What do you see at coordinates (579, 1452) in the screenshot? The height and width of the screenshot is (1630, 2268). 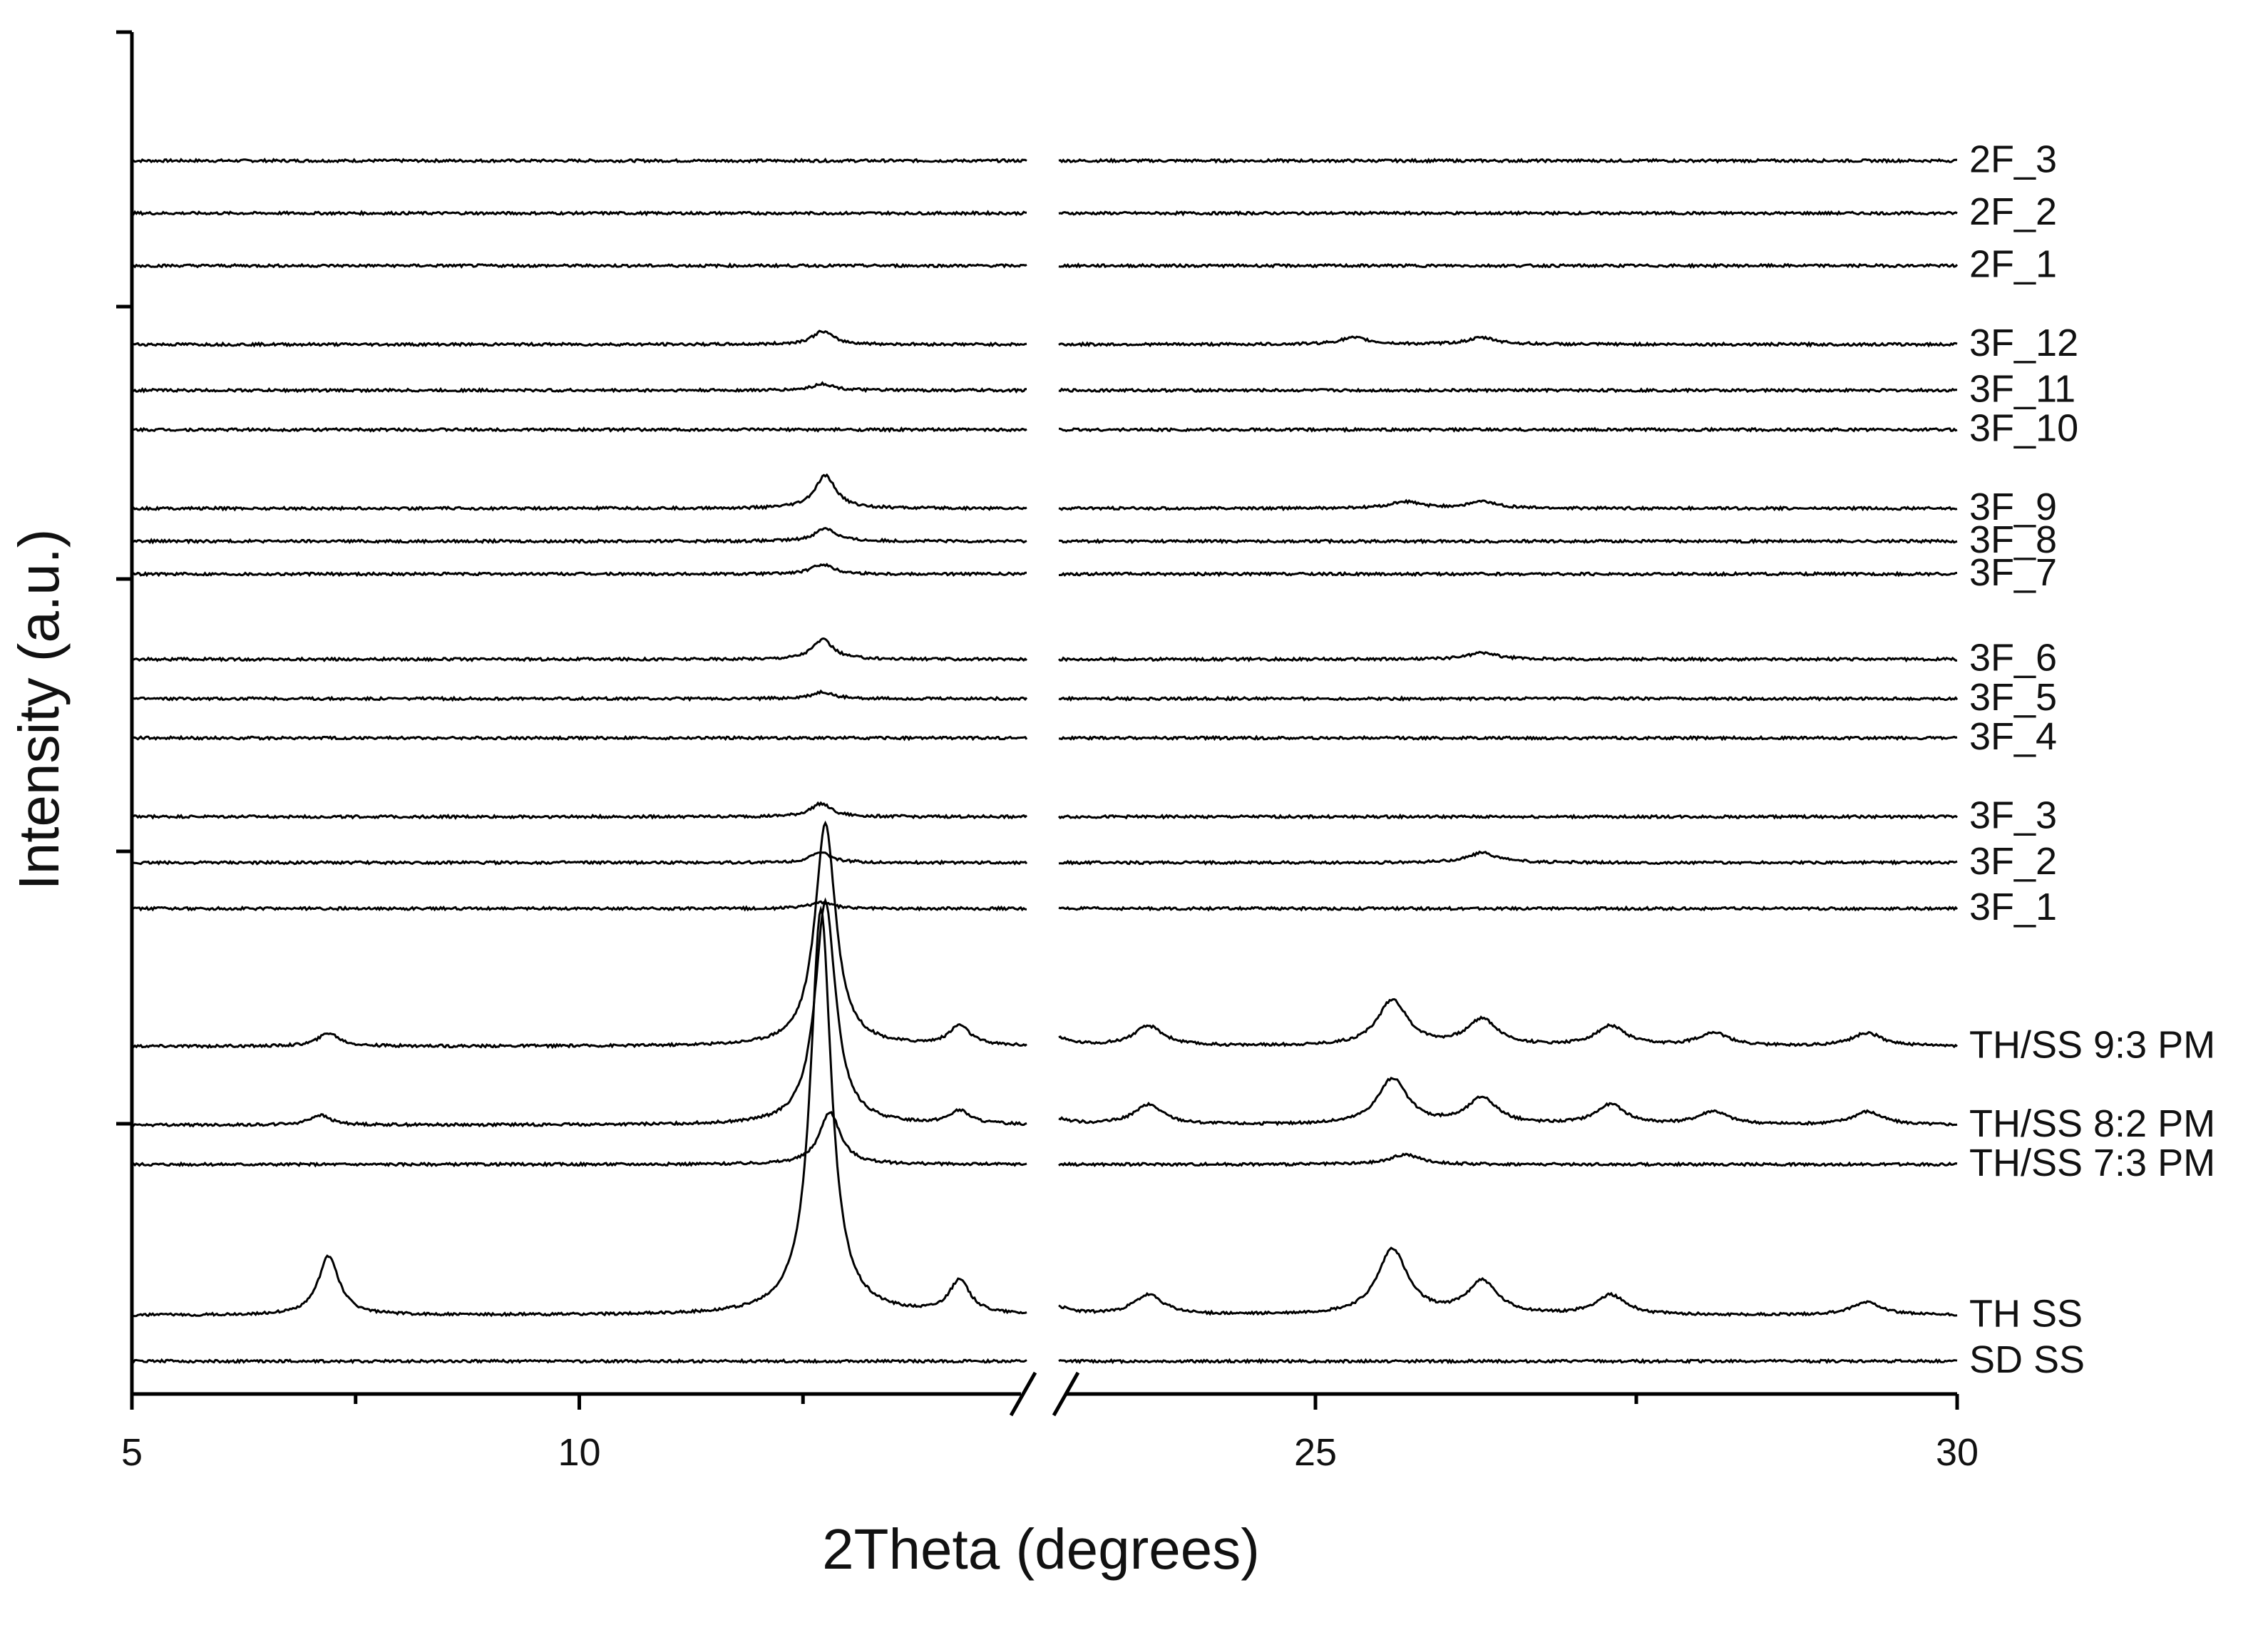 I see `x-tick-label: 10` at bounding box center [579, 1452].